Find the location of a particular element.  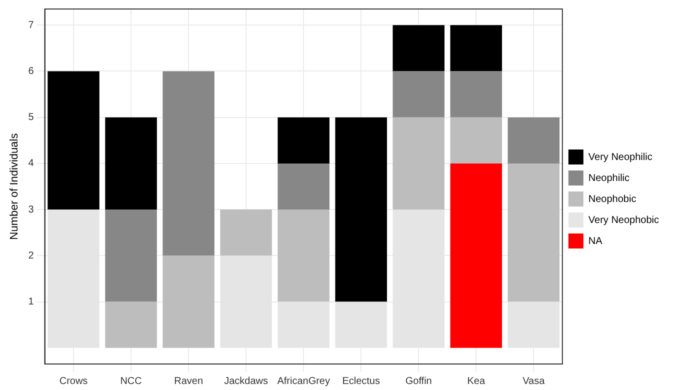

x-tick-label: Crows is located at coordinates (73, 381).